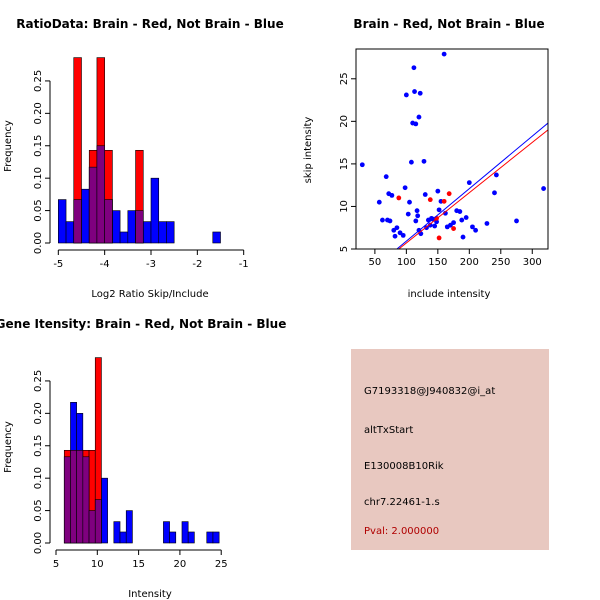 This screenshot has width=600, height=600. I want to click on ratio-histogram-ylabel: Frequency, so click(8, 146).